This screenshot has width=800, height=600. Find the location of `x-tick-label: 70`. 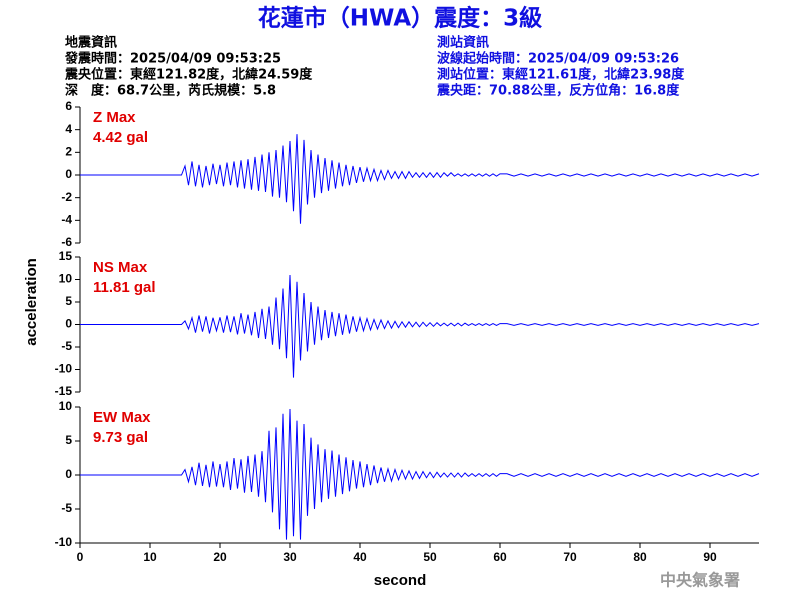

x-tick-label: 70 is located at coordinates (570, 557).